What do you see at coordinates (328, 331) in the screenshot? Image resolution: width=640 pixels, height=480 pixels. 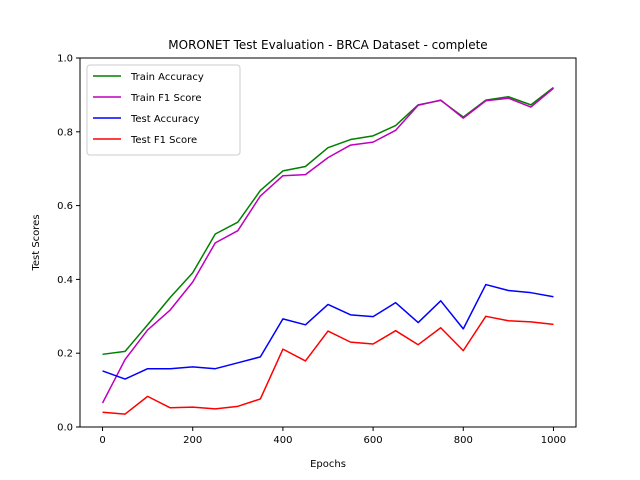 I see `series-line-test-accuracy` at bounding box center [328, 331].